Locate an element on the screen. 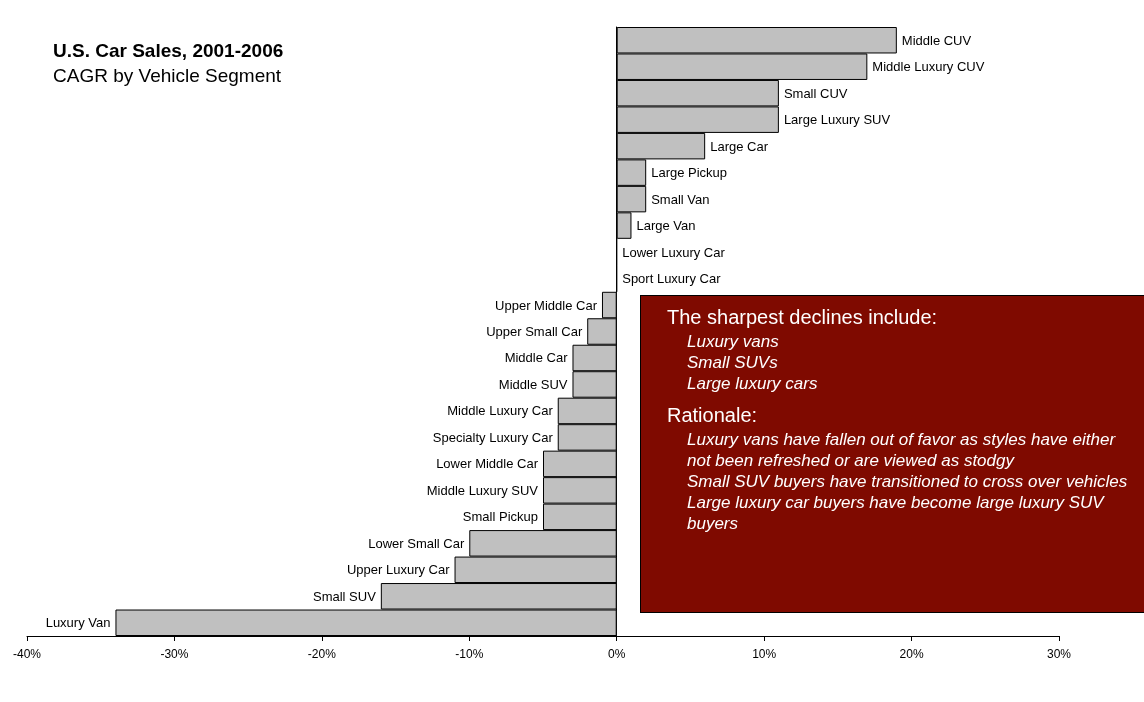 Image resolution: width=1144 pixels, height=702 pixels. y-tick-label: Lower Middle Car is located at coordinates (487, 464).